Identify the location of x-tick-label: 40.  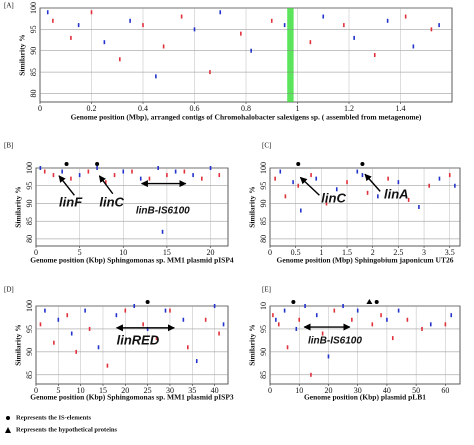
(387, 390).